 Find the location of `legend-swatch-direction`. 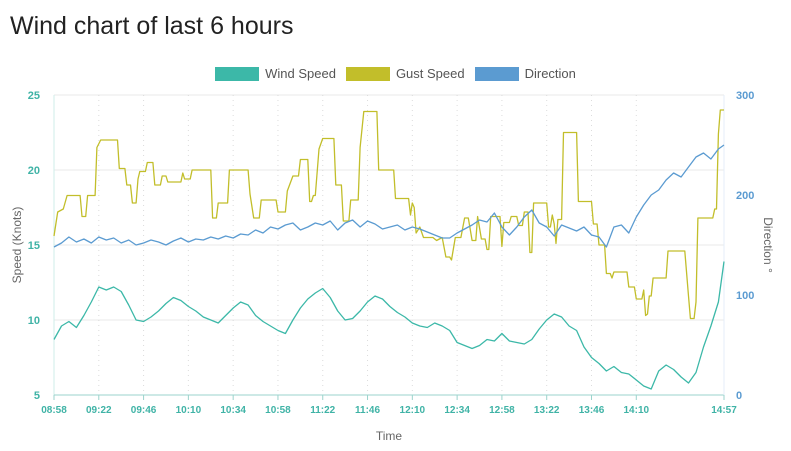

legend-swatch-direction is located at coordinates (496, 73).